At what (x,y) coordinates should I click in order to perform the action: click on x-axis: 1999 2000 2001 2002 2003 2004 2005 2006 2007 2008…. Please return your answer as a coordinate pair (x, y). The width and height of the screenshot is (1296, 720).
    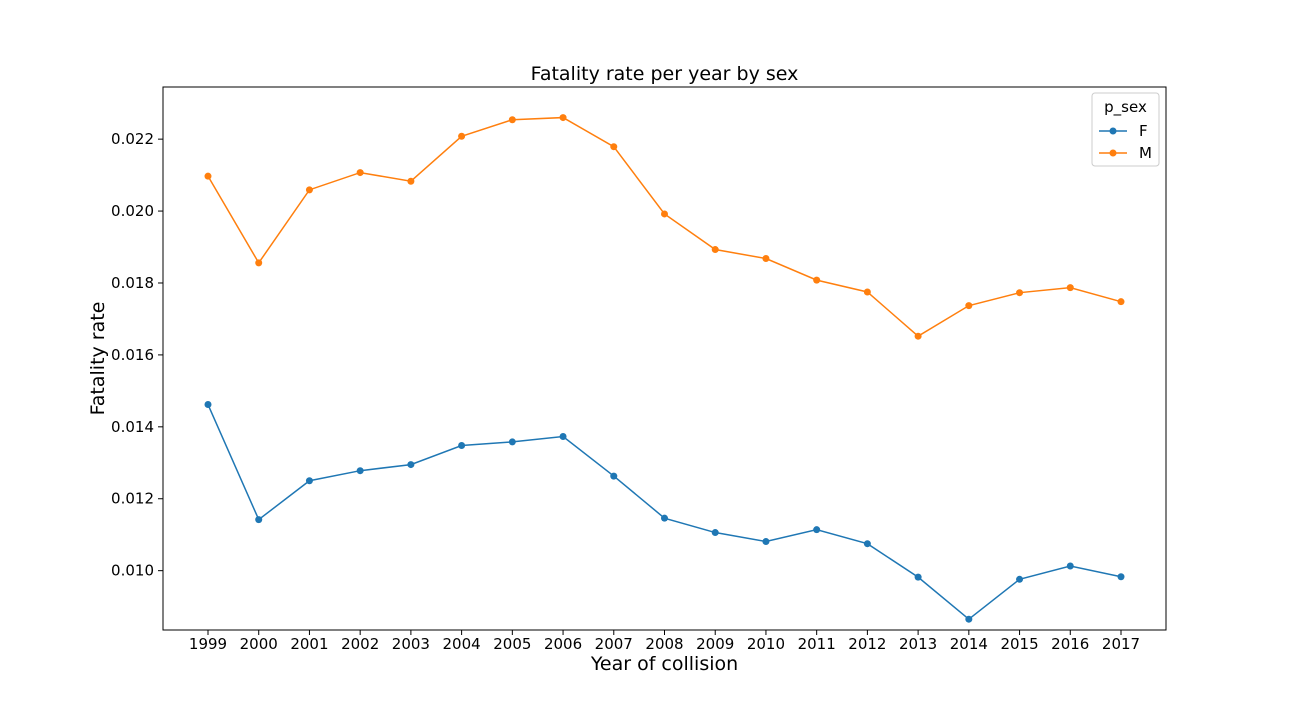
    Looking at the image, I should click on (664, 641).